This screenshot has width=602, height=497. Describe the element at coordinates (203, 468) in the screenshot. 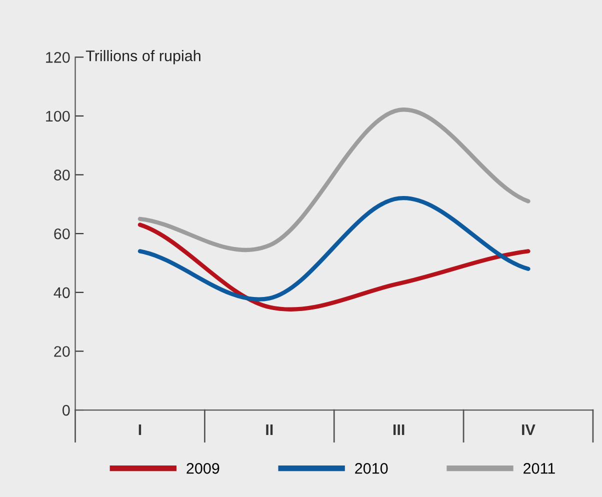

I see `legend-label: 2009` at that location.